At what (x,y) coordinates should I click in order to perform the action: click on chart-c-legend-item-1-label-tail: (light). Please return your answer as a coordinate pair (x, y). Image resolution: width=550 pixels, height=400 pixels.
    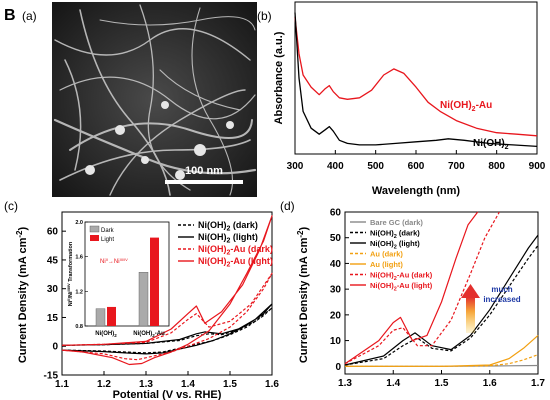
    Looking at the image, I should click on (244, 237).